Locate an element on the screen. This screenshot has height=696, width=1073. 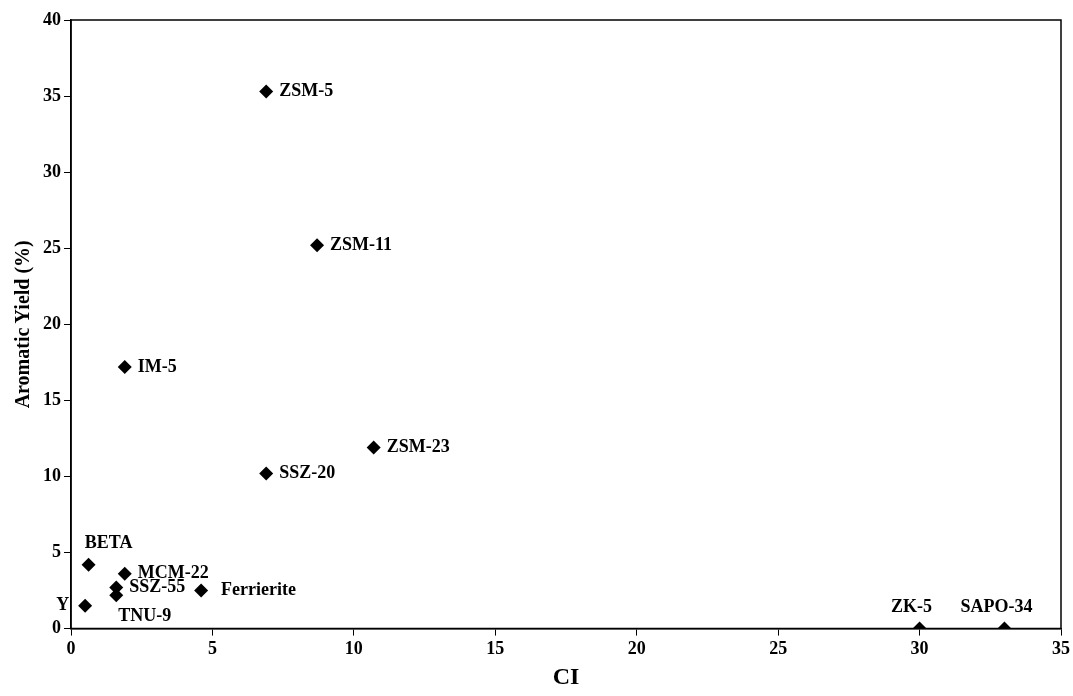
annotation: Ferrierite is located at coordinates (259, 589).